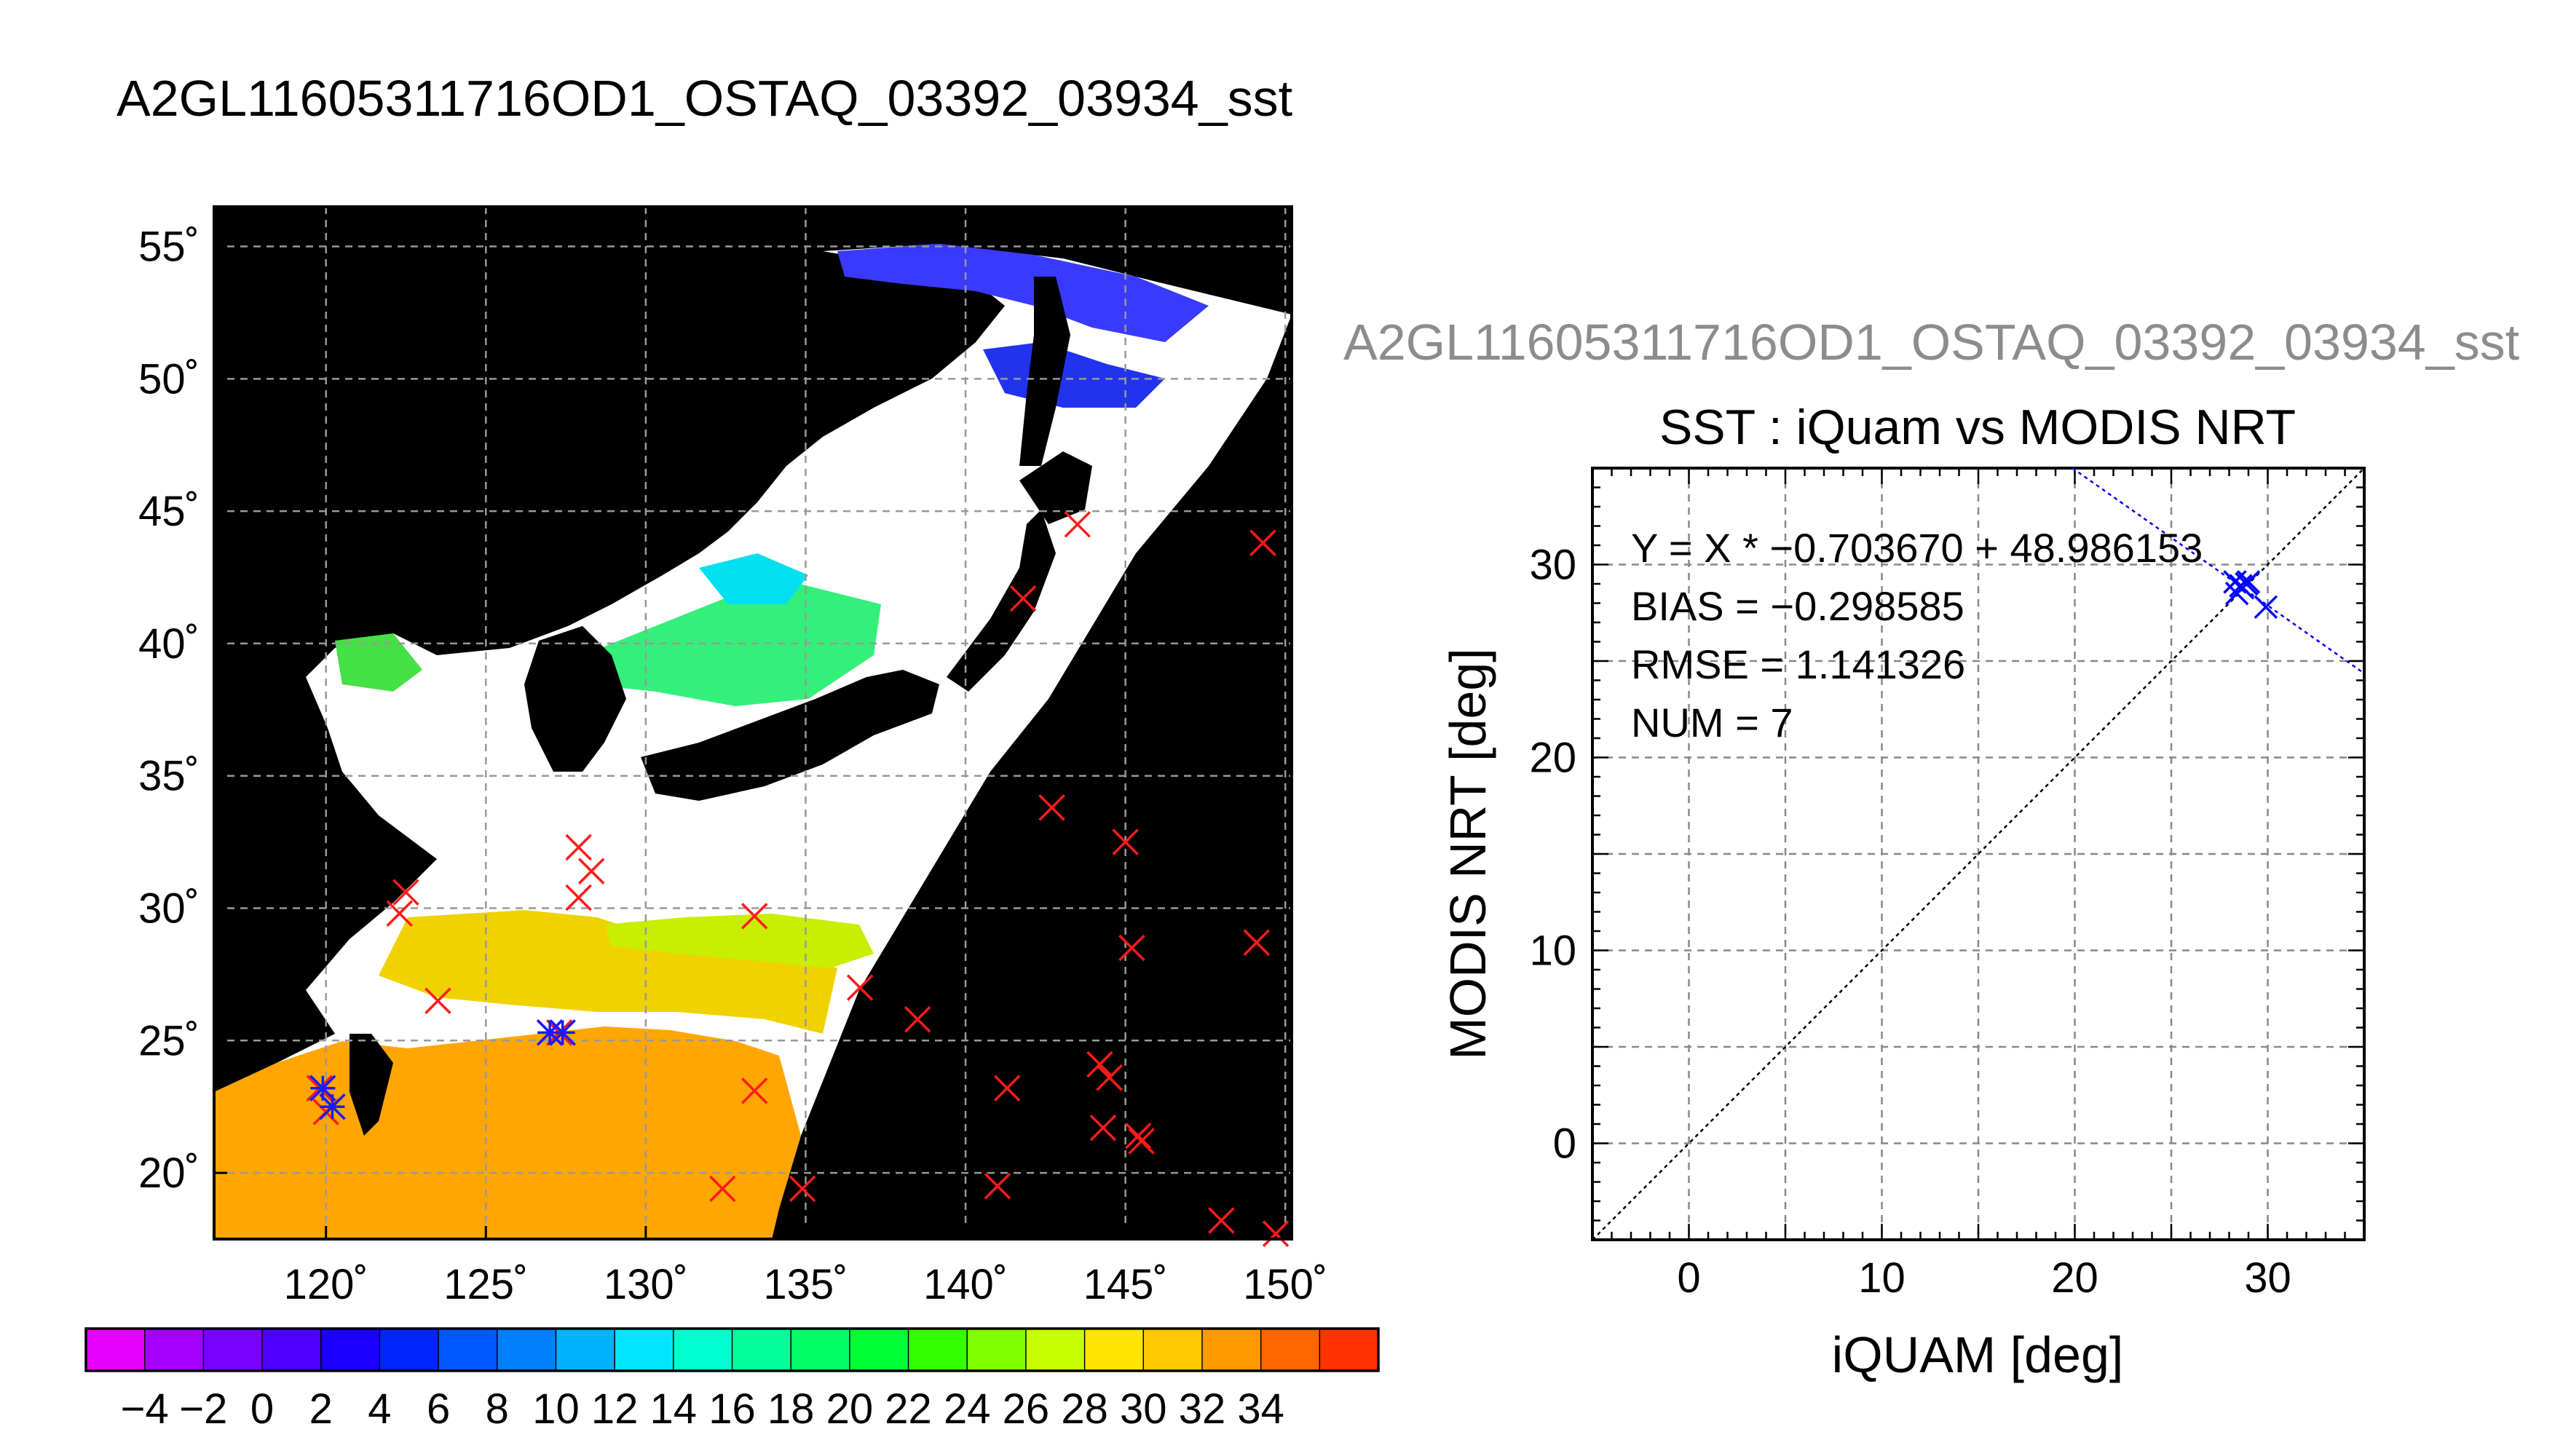 The height and width of the screenshot is (1456, 2555). Describe the element at coordinates (169, 247) in the screenshot. I see `map-lat-label: 55˚` at that location.